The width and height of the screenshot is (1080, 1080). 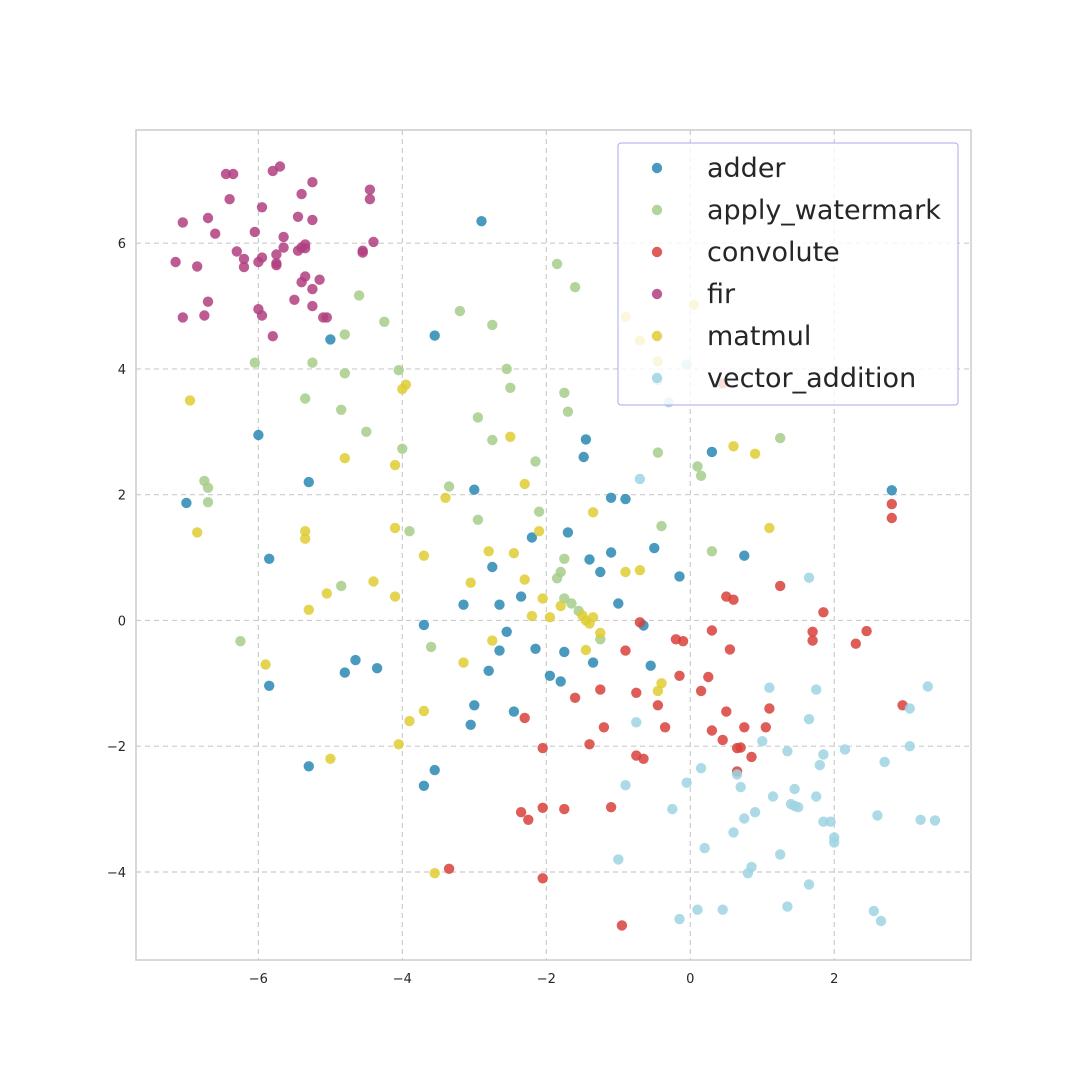 I want to click on series-fir, so click(x=274, y=251).